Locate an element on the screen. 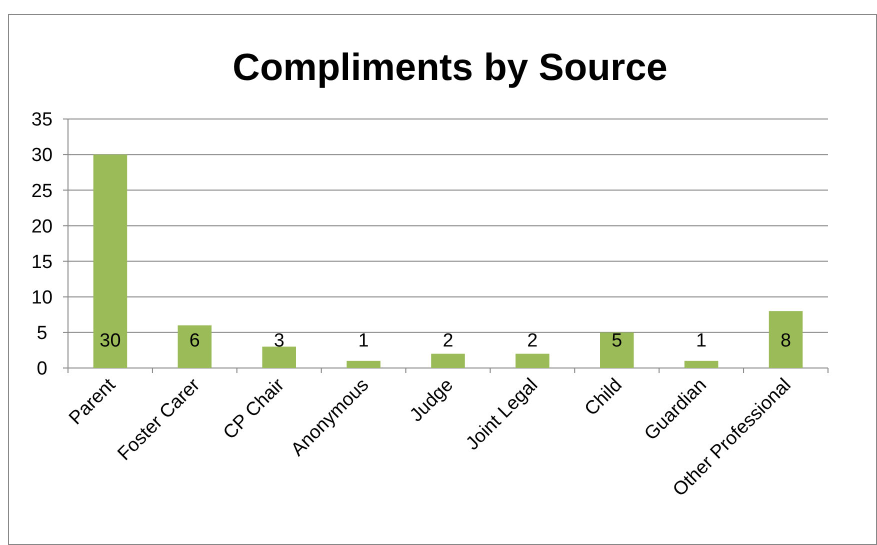  data-label: 8 is located at coordinates (786, 341).